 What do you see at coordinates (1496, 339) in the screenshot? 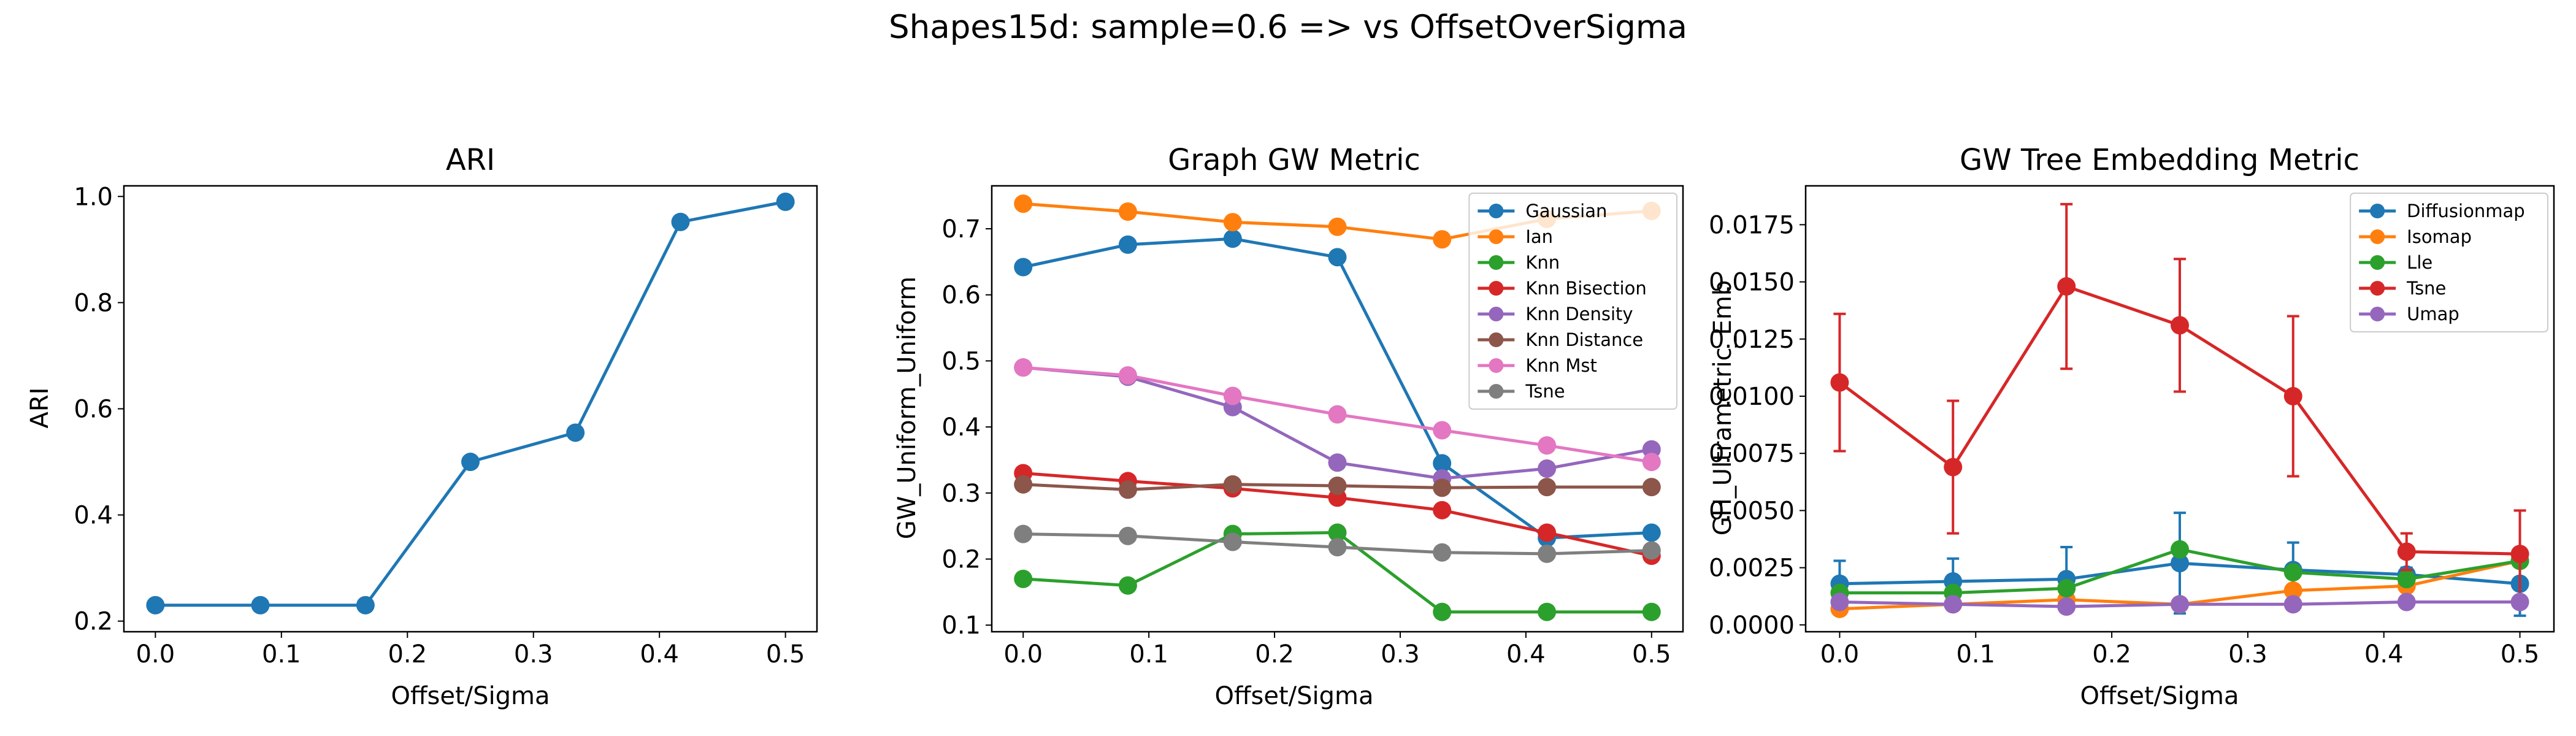
I see `legend-marker-knn-distance` at bounding box center [1496, 339].